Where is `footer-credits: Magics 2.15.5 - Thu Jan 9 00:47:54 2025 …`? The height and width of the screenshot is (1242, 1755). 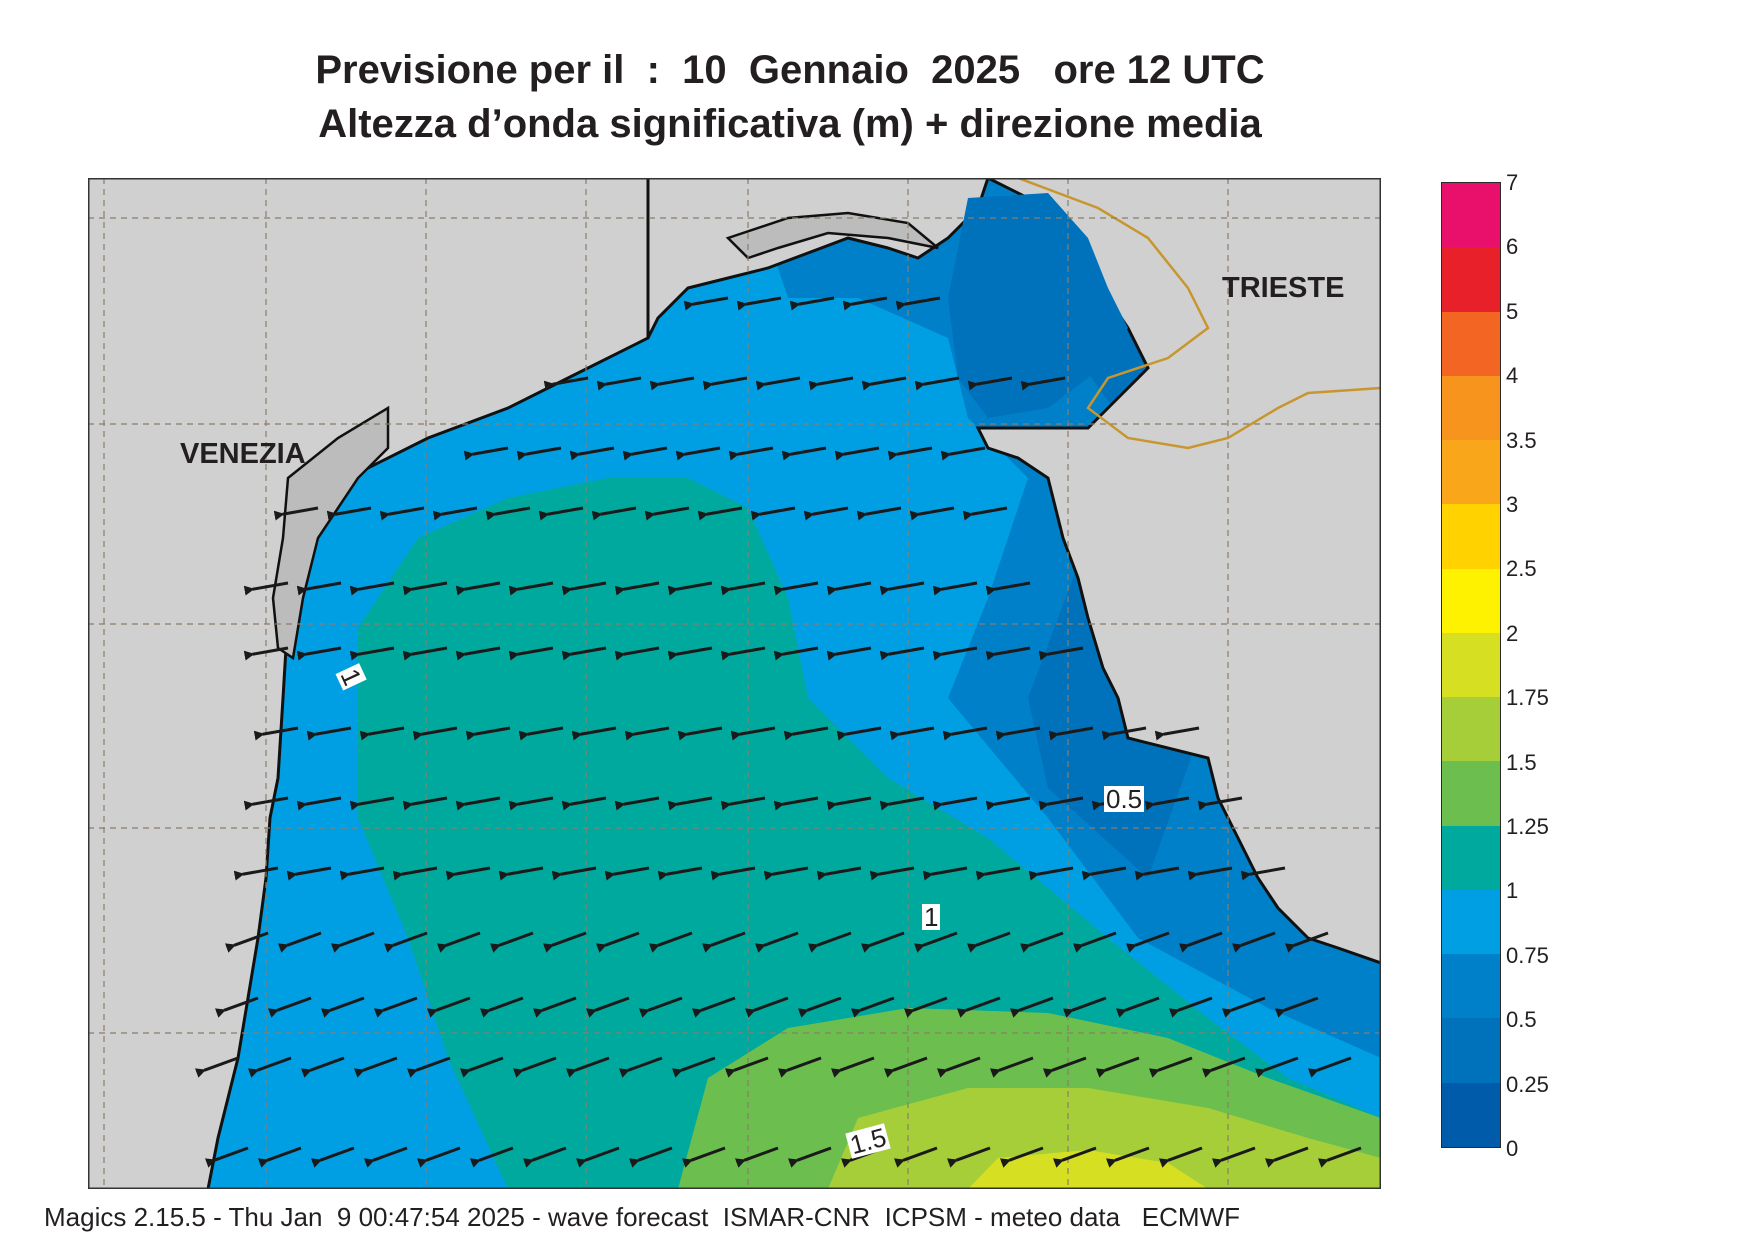
footer-credits: Magics 2.15.5 - Thu Jan 9 00:47:54 2025 … is located at coordinates (642, 1217).